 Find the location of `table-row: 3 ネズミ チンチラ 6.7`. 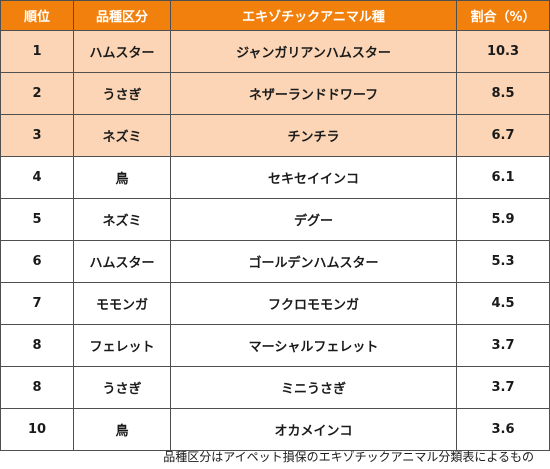

table-row: 3 ネズミ チンチラ 6.7 is located at coordinates (275, 135).